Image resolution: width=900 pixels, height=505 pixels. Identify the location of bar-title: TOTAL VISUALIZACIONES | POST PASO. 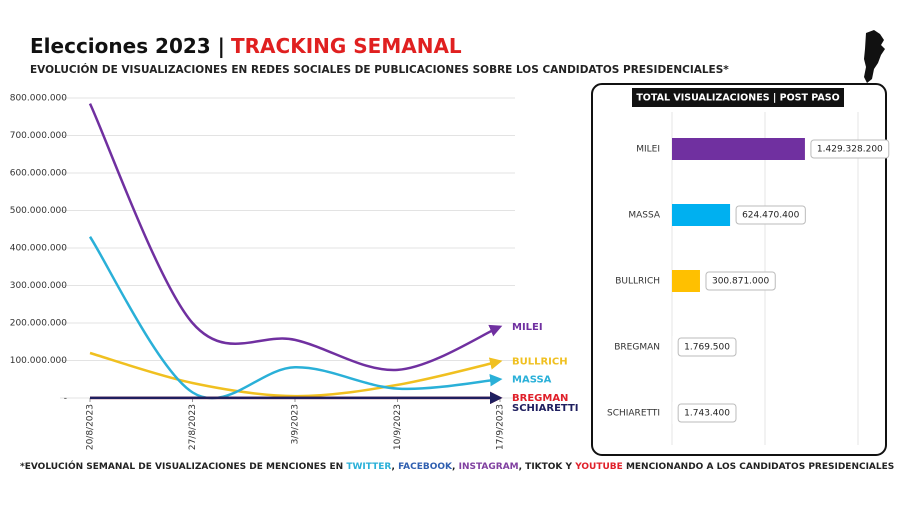
(737, 98).